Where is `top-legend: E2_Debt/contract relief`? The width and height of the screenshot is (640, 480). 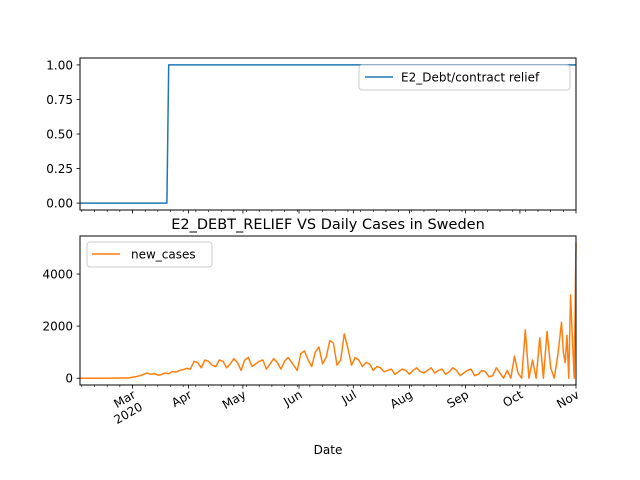 top-legend: E2_Debt/contract relief is located at coordinates (464, 77).